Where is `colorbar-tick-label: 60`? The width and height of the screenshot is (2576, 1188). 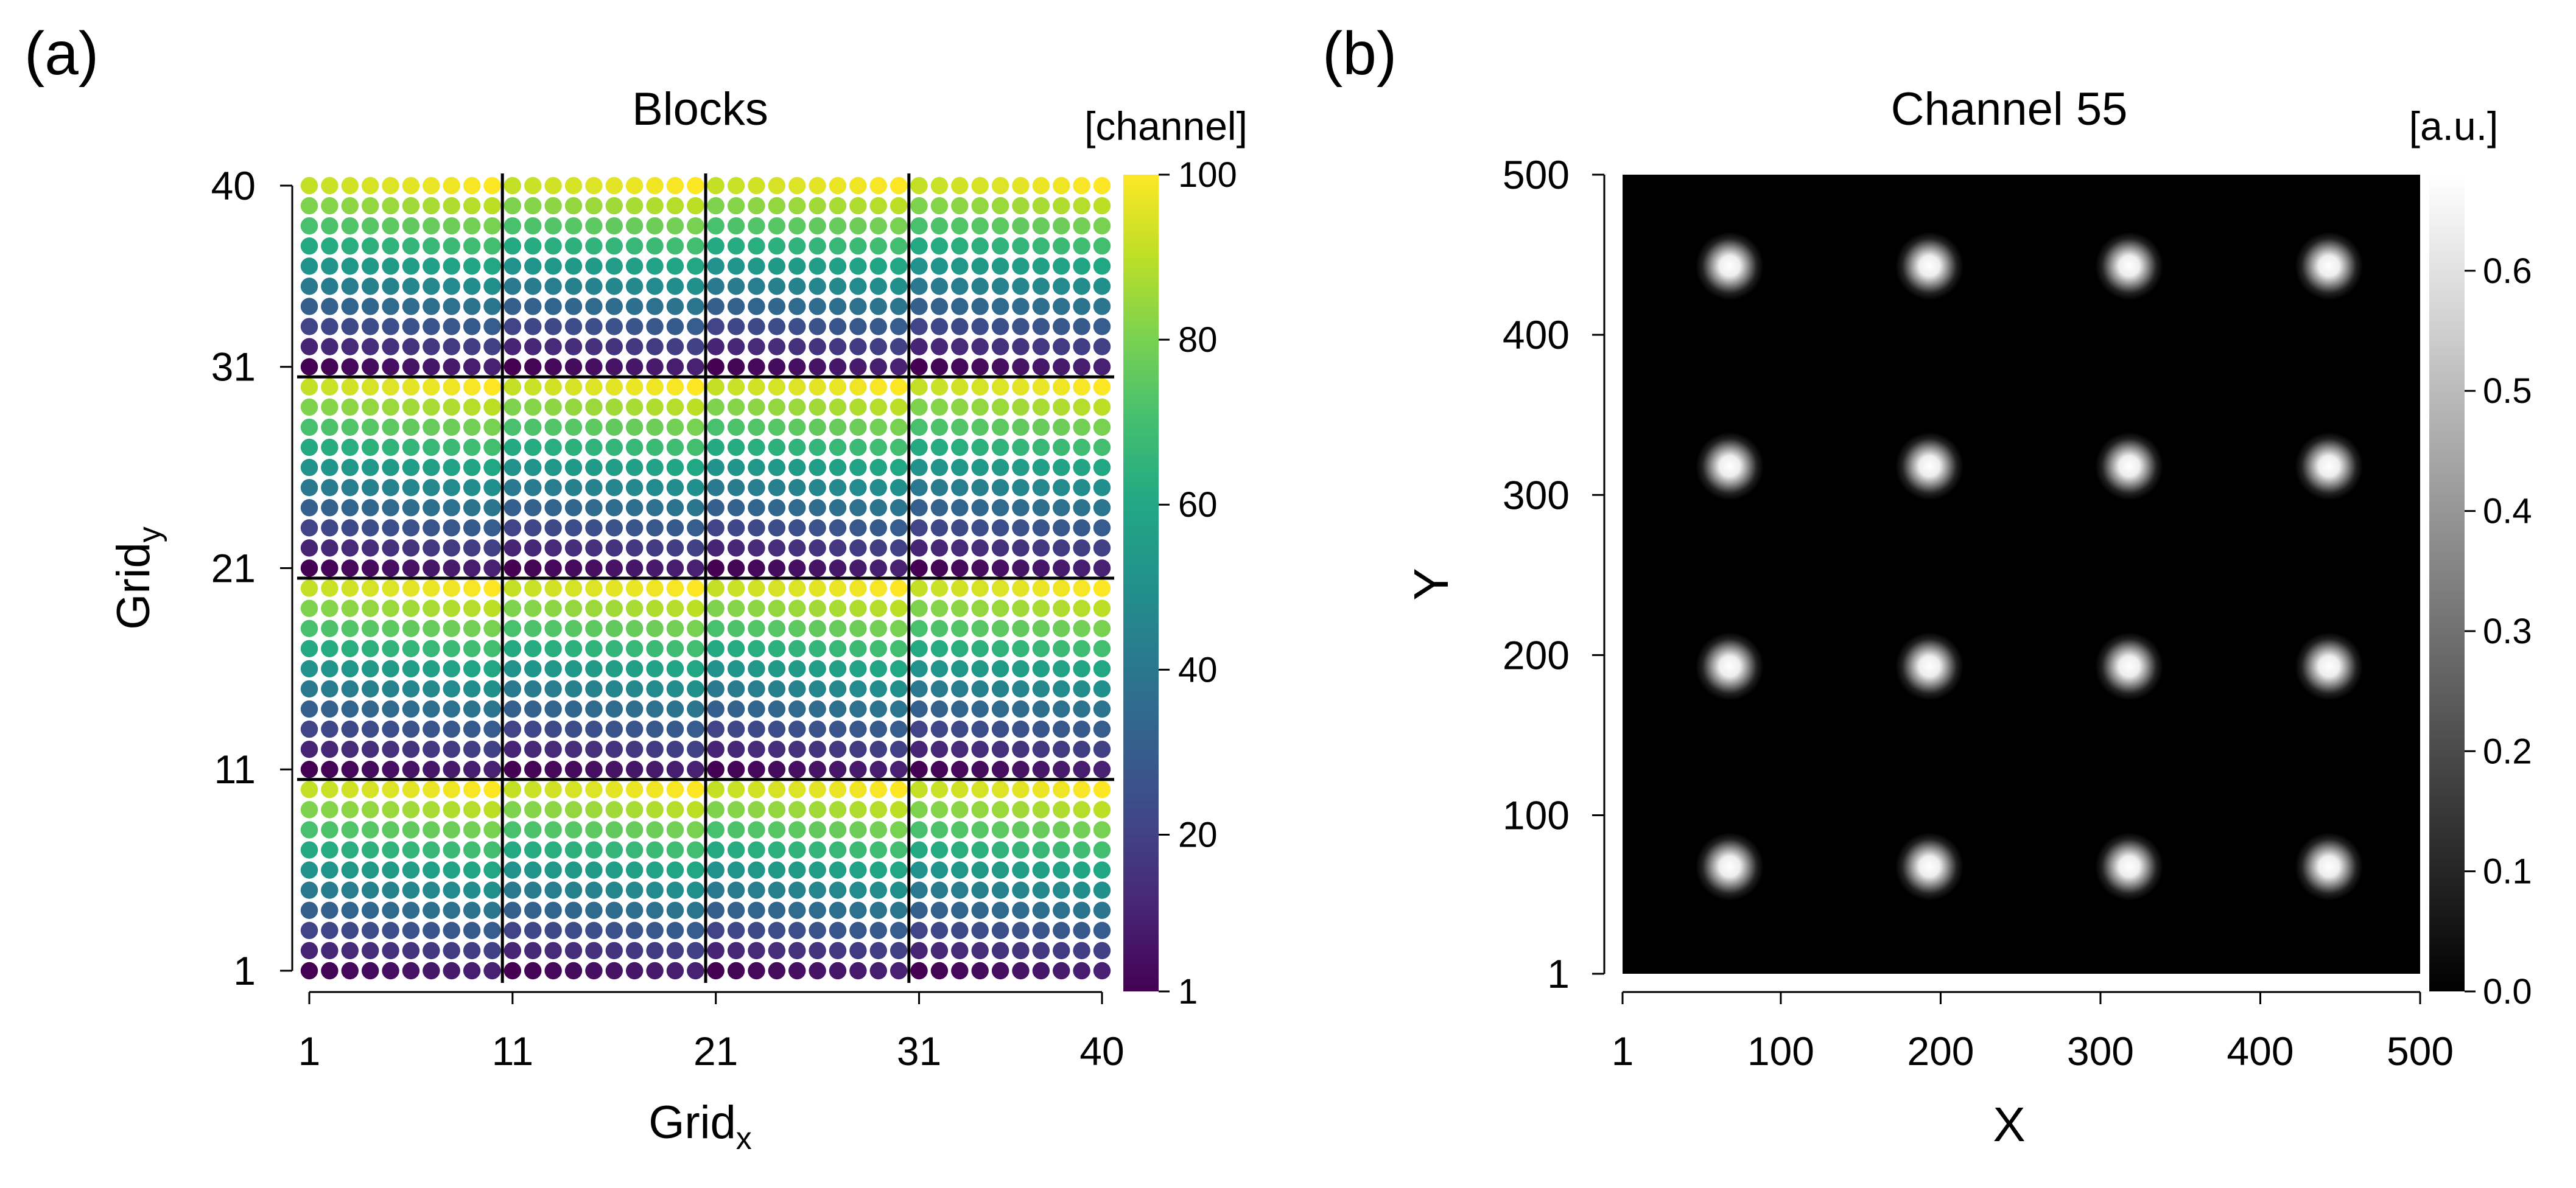
colorbar-tick-label: 60 is located at coordinates (1198, 505).